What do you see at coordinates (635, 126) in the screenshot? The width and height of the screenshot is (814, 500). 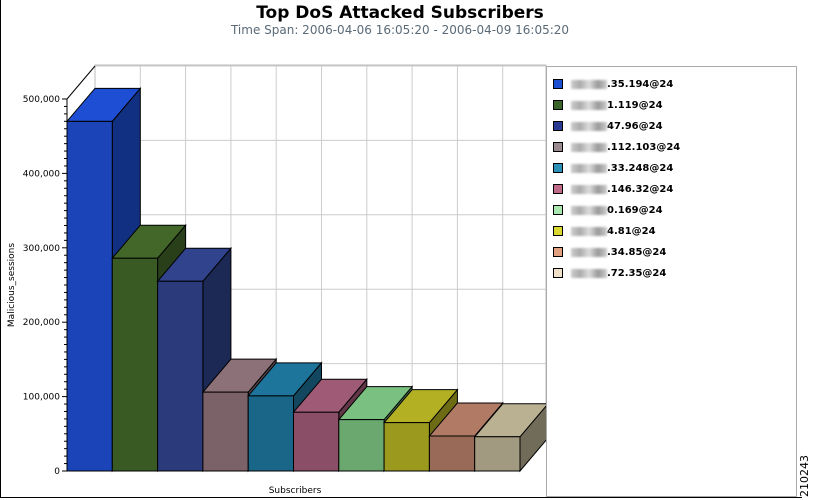 I see `legend-label: 47.96@24` at bounding box center [635, 126].